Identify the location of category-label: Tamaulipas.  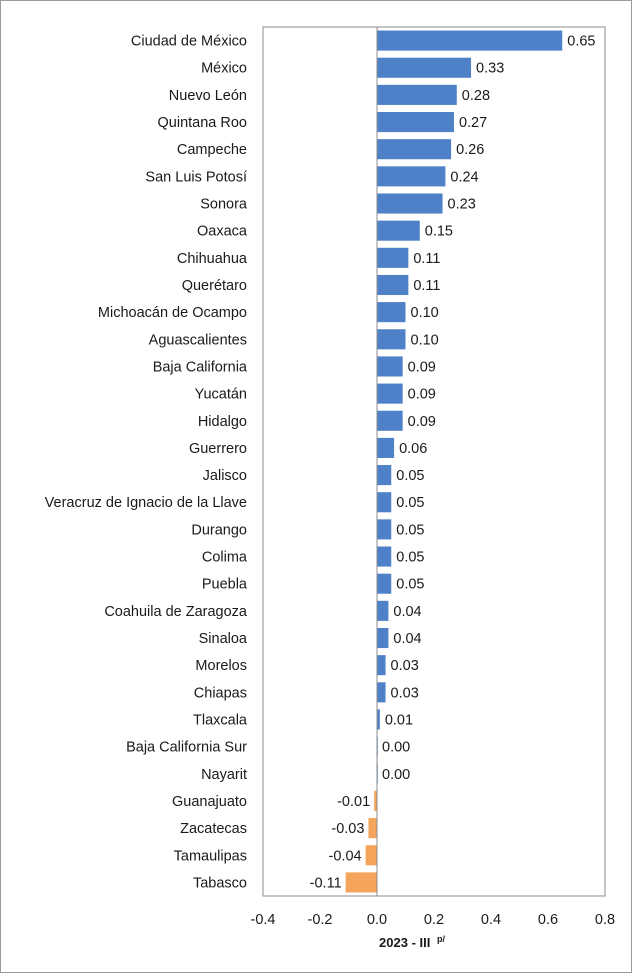
(210, 856).